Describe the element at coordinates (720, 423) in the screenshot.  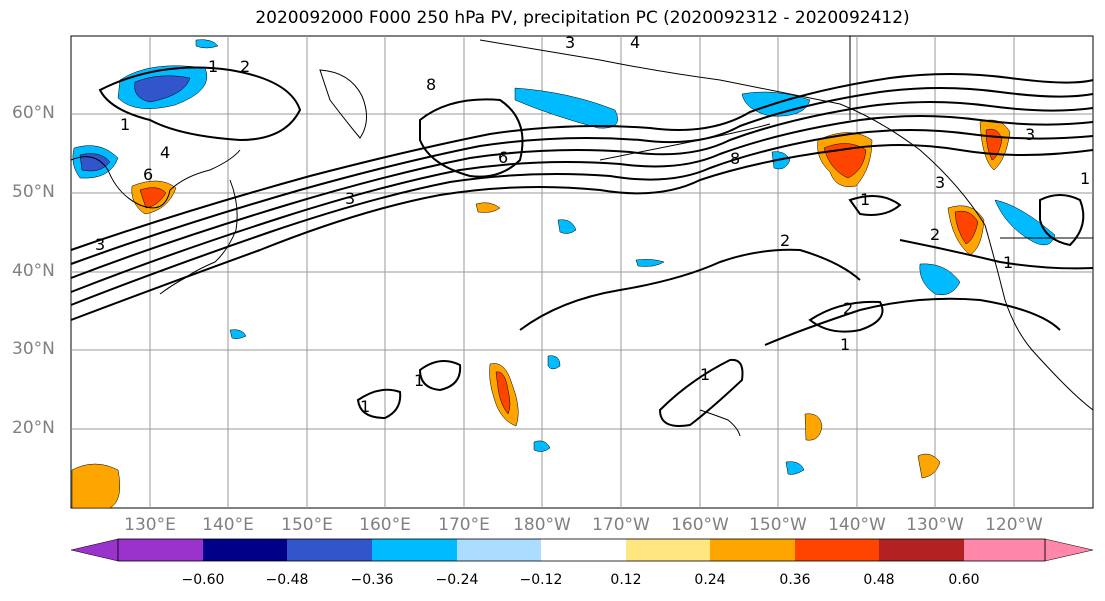
I see `coastline-hawaii` at that location.